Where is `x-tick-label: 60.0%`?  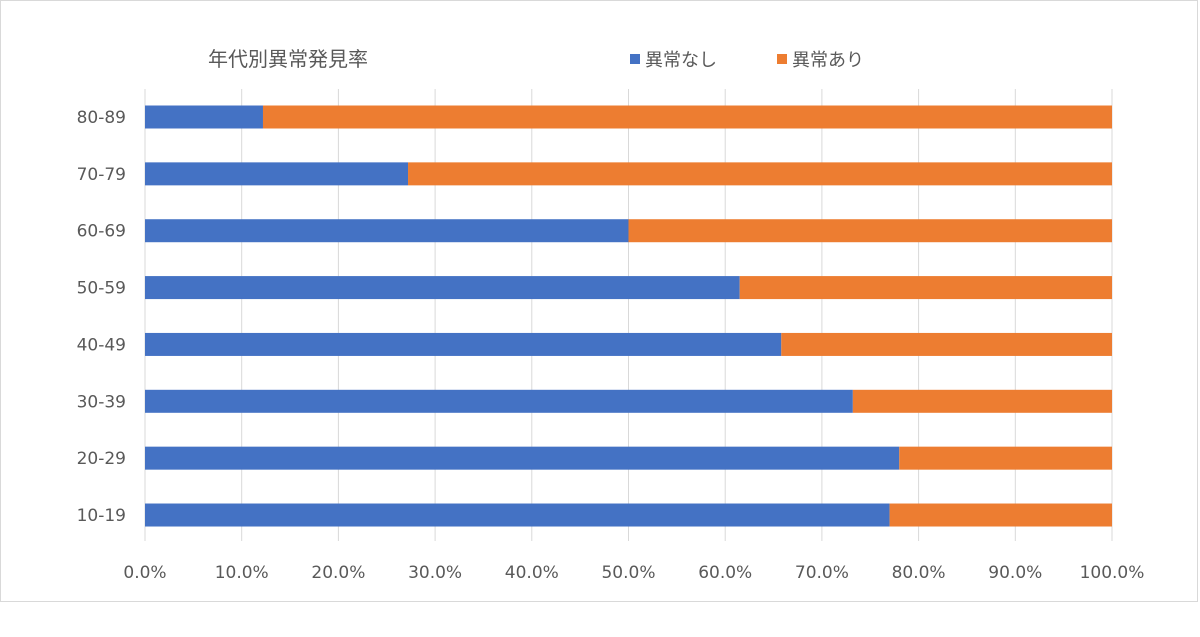
x-tick-label: 60.0% is located at coordinates (725, 573).